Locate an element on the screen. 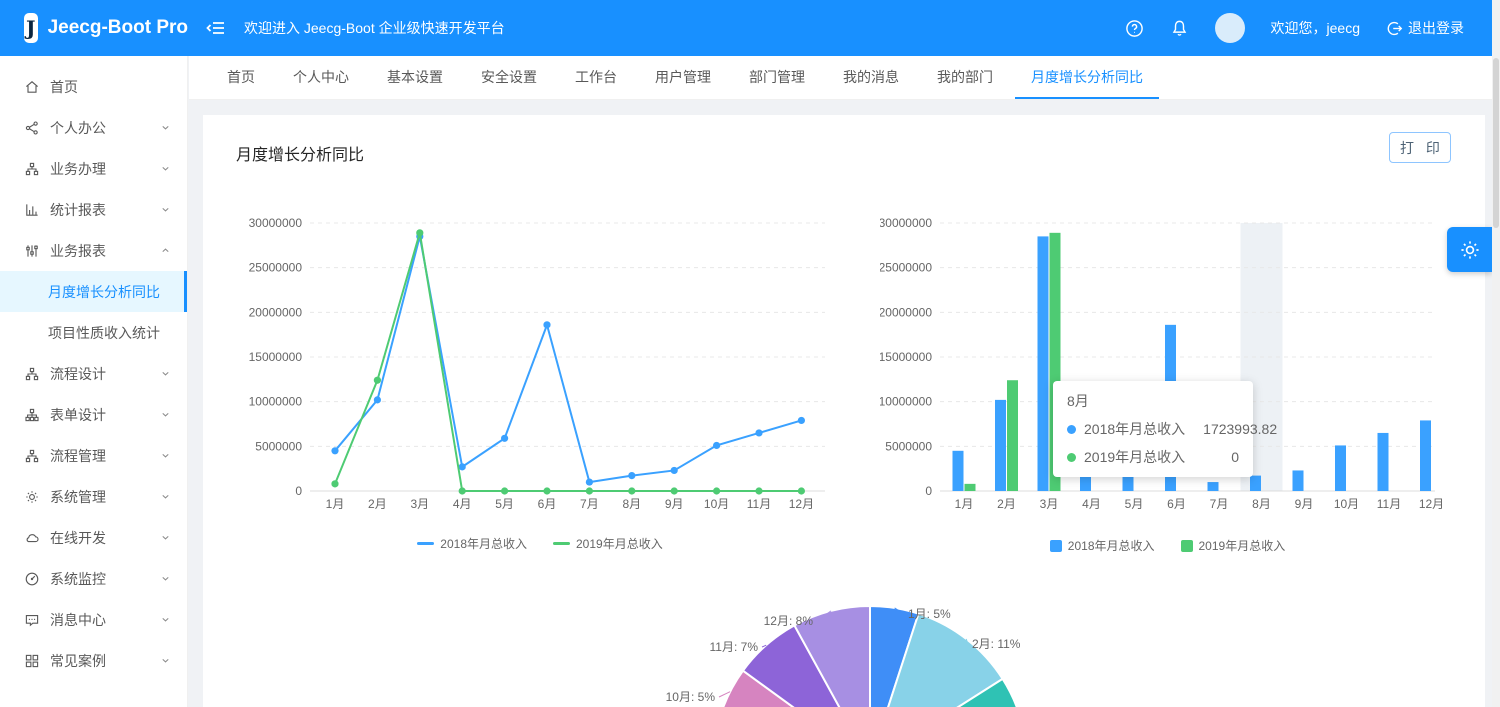 The image size is (1500, 707). sidebar-item-system-management: 系统管理 is located at coordinates (93, 496).